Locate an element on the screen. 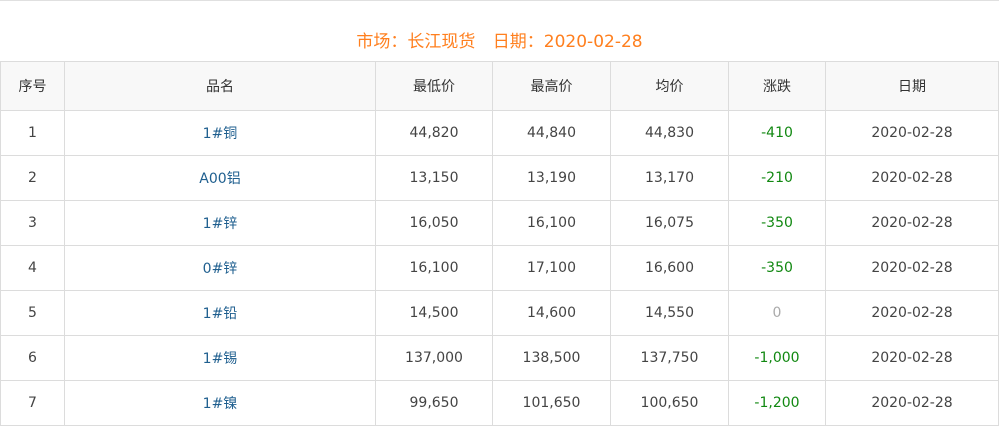 The height and width of the screenshot is (426, 999). date-label: 日期：2020-02-28 is located at coordinates (567, 42).